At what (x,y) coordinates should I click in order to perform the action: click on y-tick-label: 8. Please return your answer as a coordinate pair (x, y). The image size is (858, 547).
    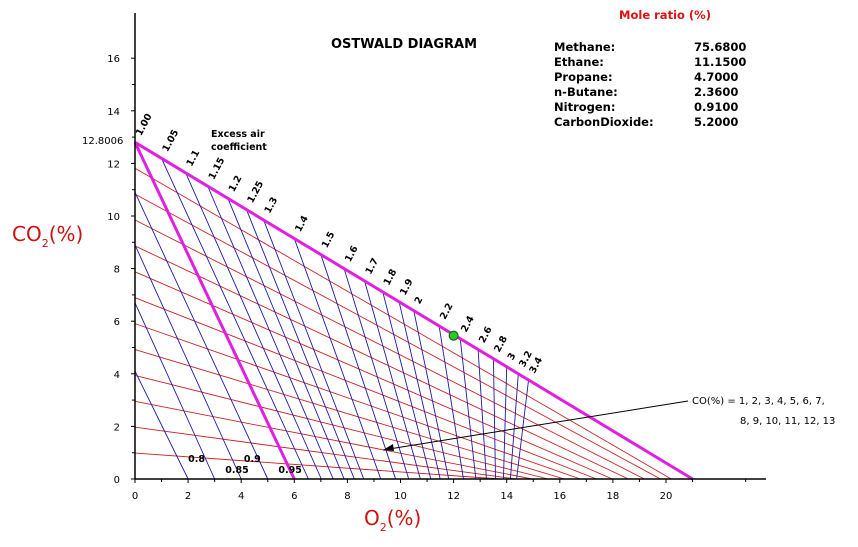
    Looking at the image, I should click on (117, 270).